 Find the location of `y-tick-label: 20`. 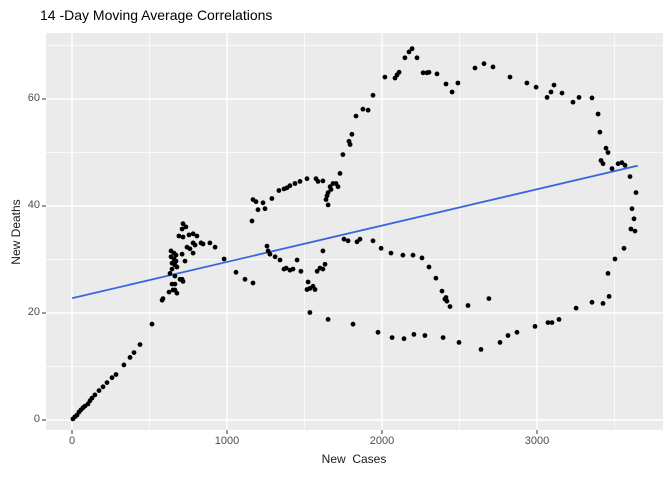

y-tick-label: 20 is located at coordinates (33, 312).